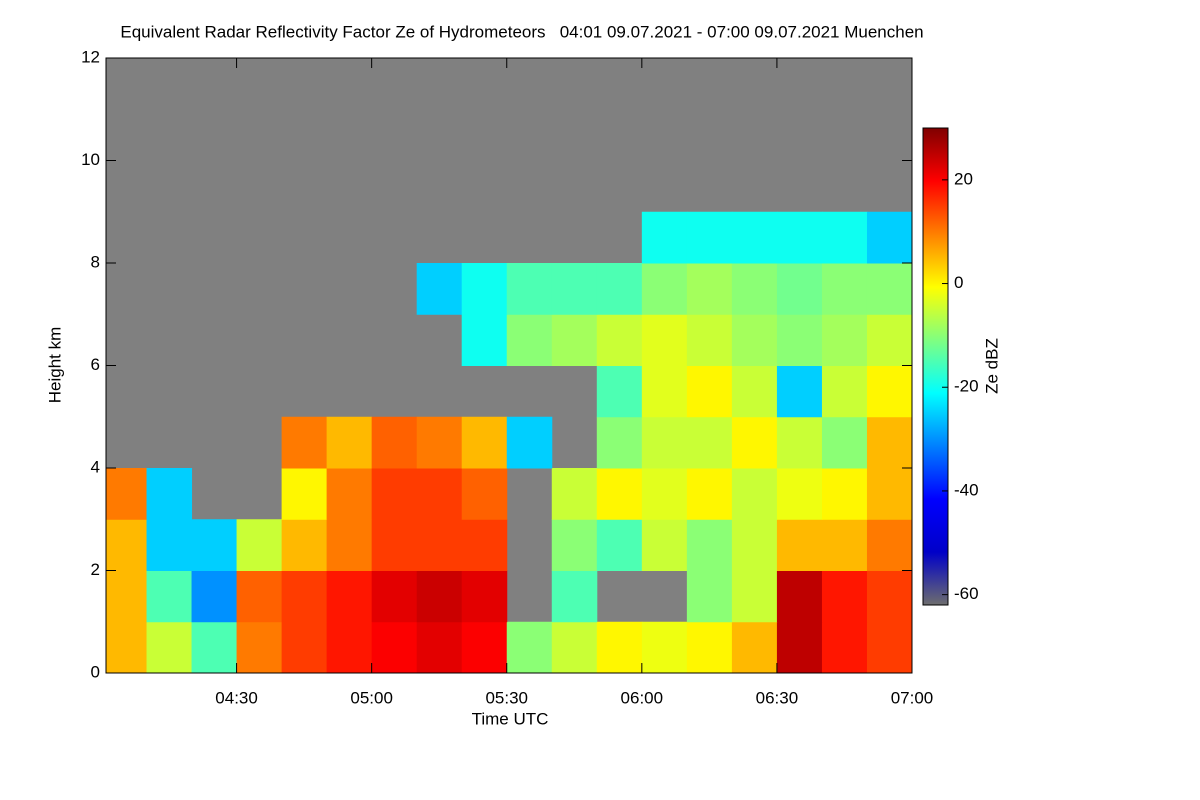  What do you see at coordinates (966, 386) in the screenshot?
I see `colorbar-tick-label: -20` at bounding box center [966, 386].